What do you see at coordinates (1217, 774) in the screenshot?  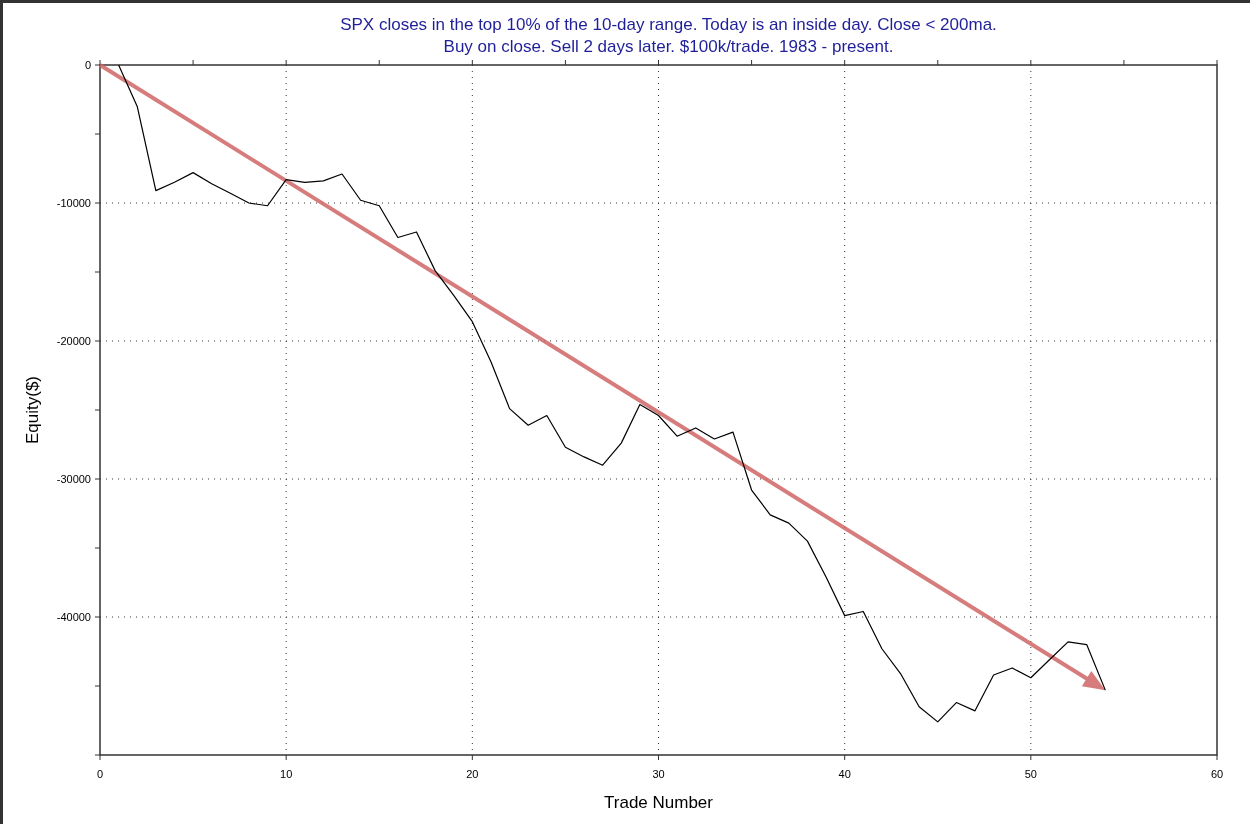 I see `x-tick-label: 60` at bounding box center [1217, 774].